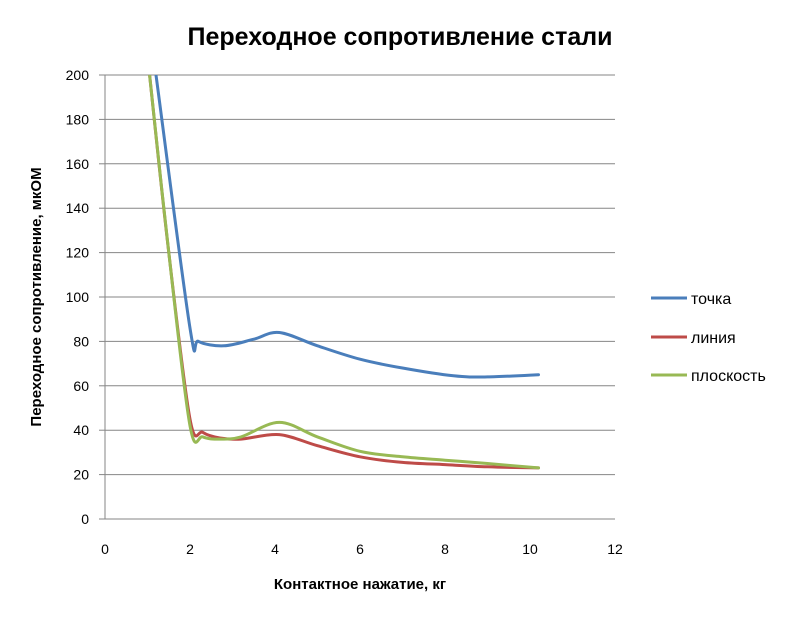  Describe the element at coordinates (360, 549) in the screenshot. I see `x-tick-label: 6` at that location.